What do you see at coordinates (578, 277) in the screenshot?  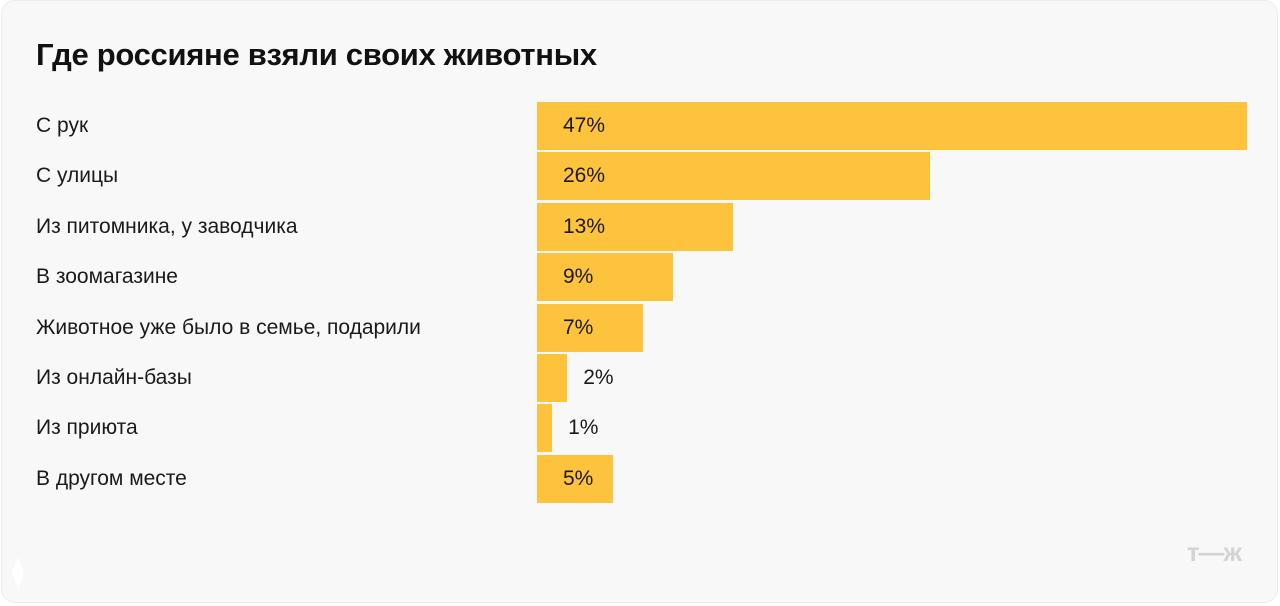 I see `data-label: 9%` at bounding box center [578, 277].